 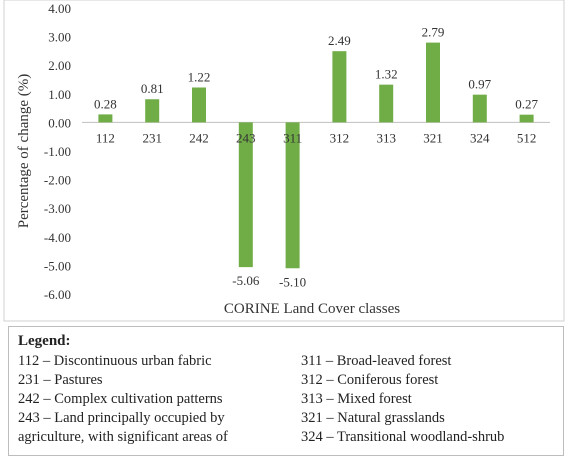 I want to click on data-label: 0.27, so click(x=526, y=104).